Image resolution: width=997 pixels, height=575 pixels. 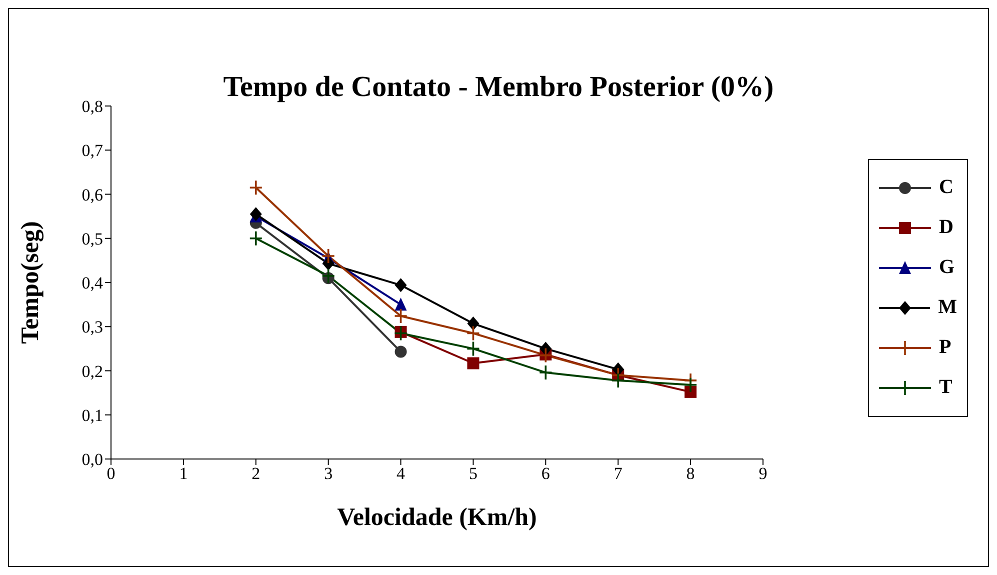 I want to click on x-tick-label: 5, so click(x=473, y=474).